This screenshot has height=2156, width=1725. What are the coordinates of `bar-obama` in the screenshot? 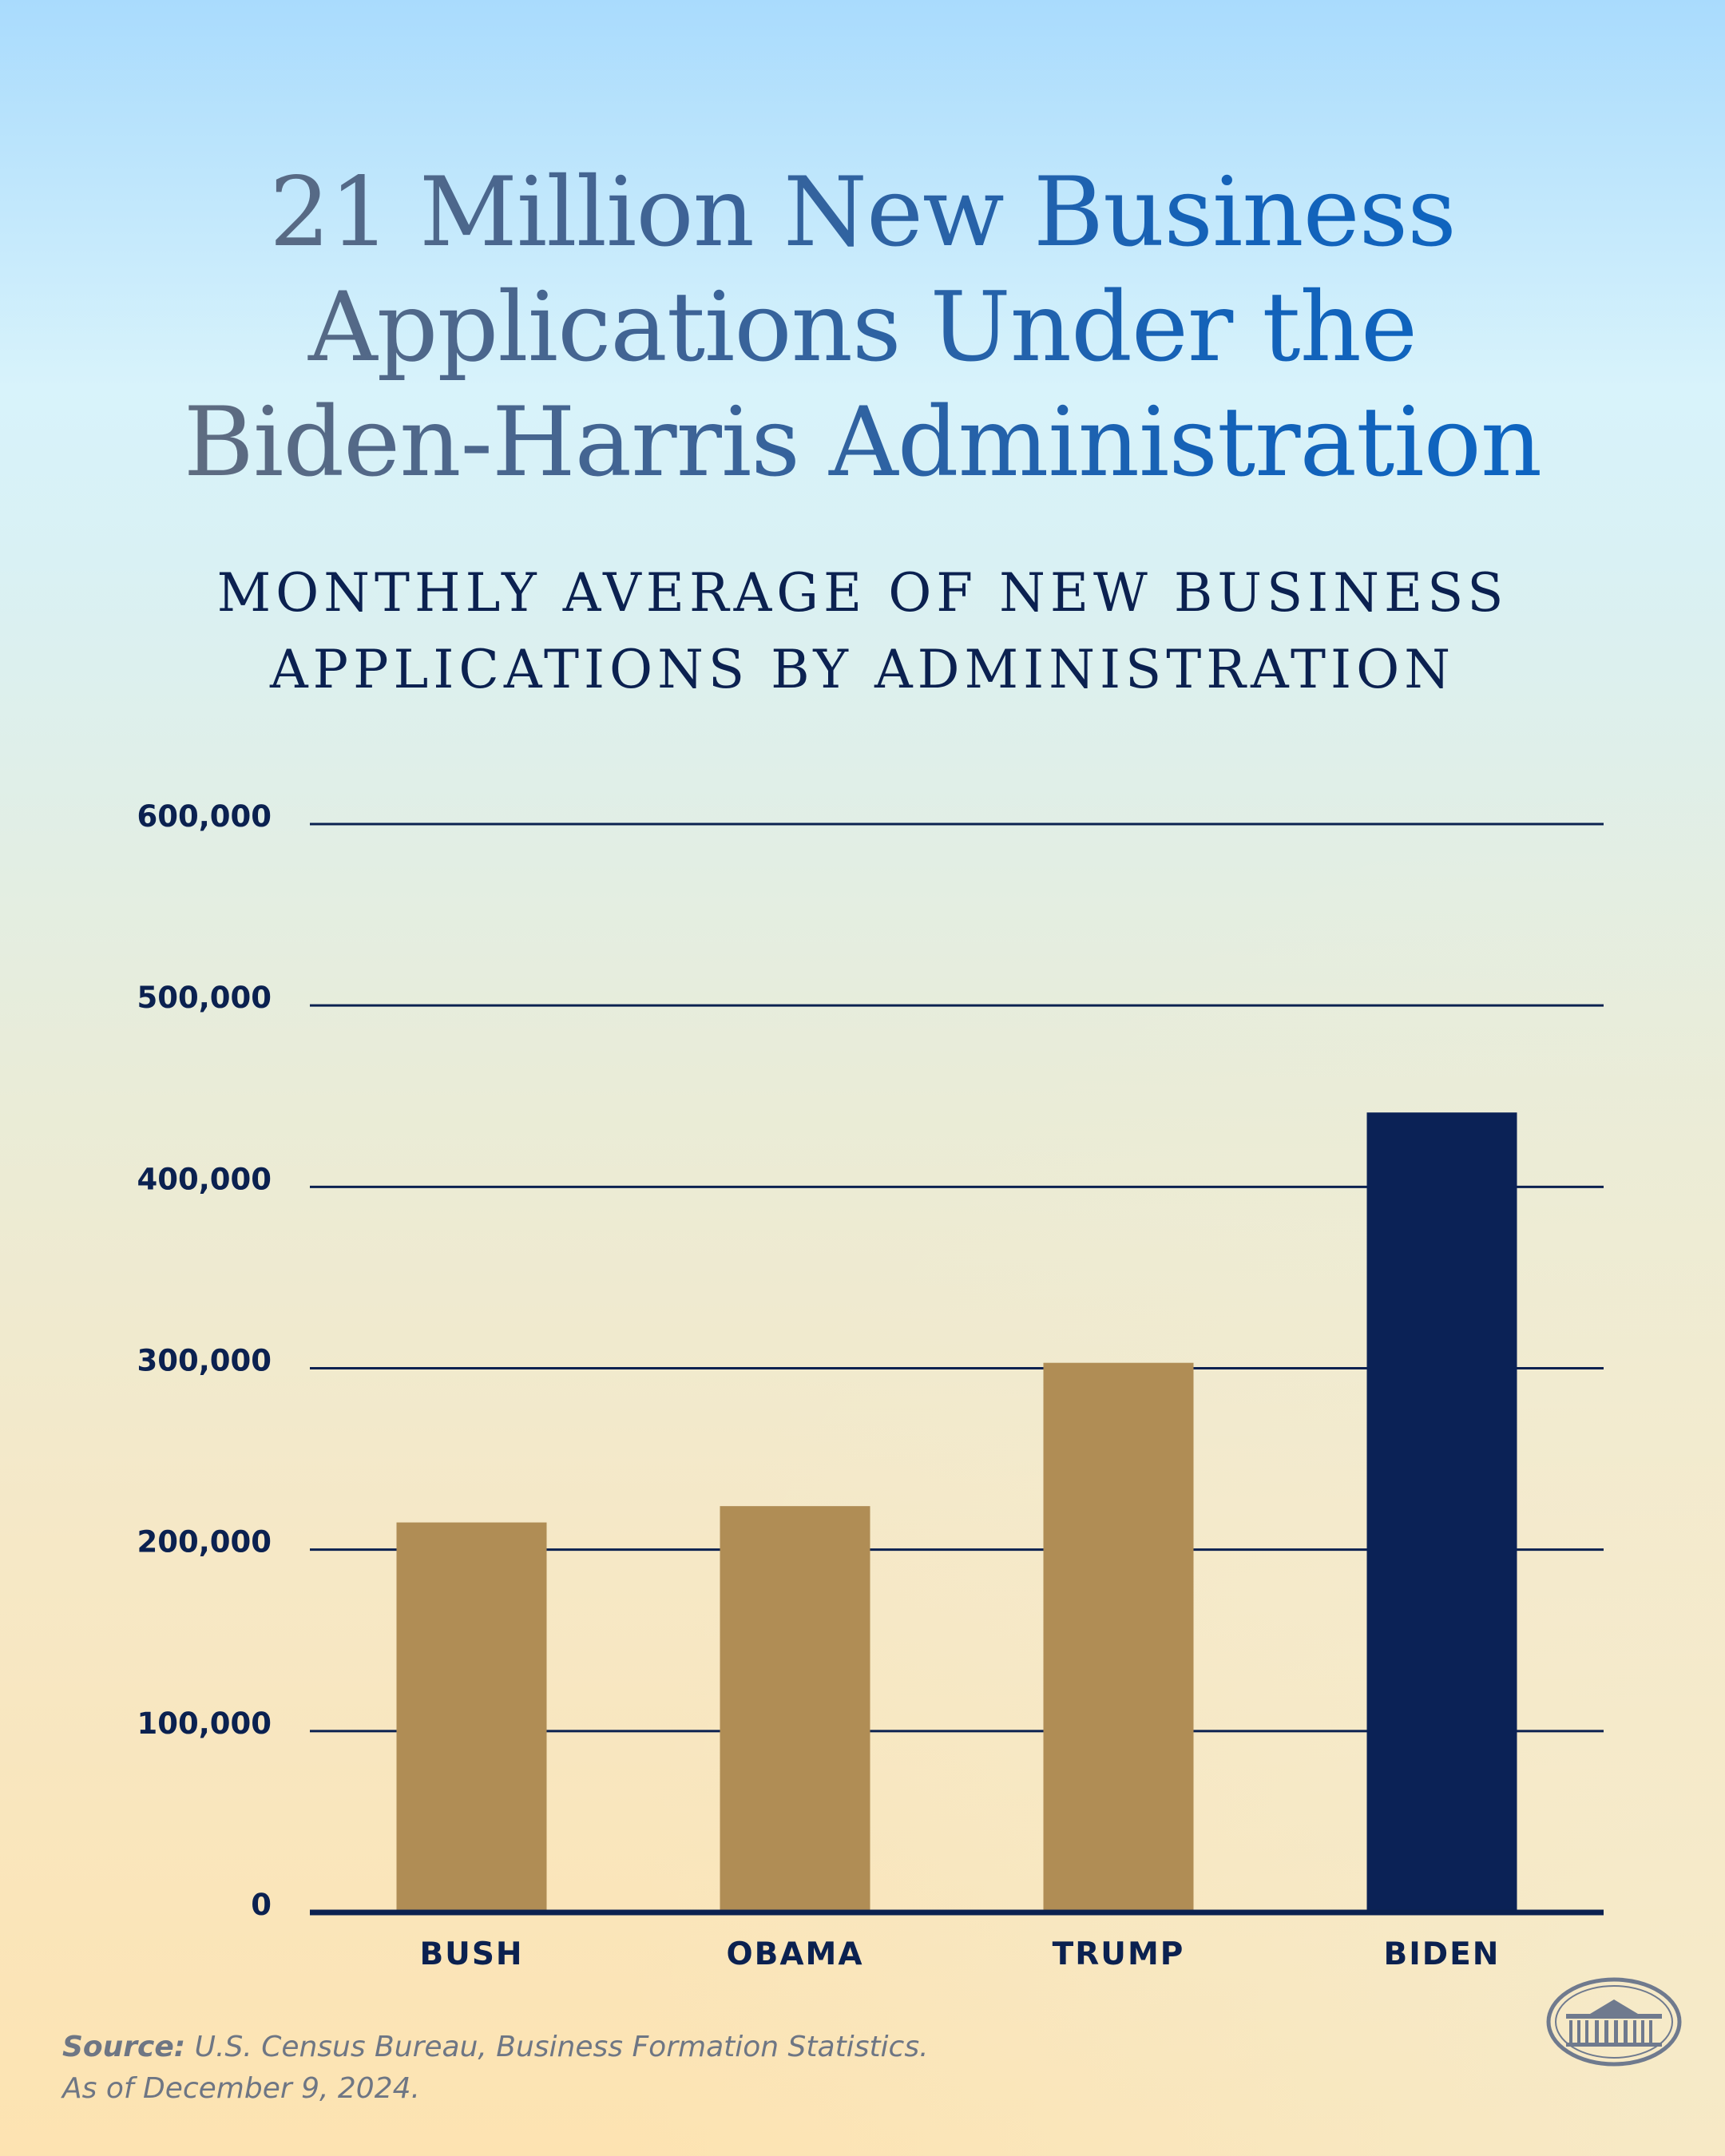 It's located at (795, 1709).